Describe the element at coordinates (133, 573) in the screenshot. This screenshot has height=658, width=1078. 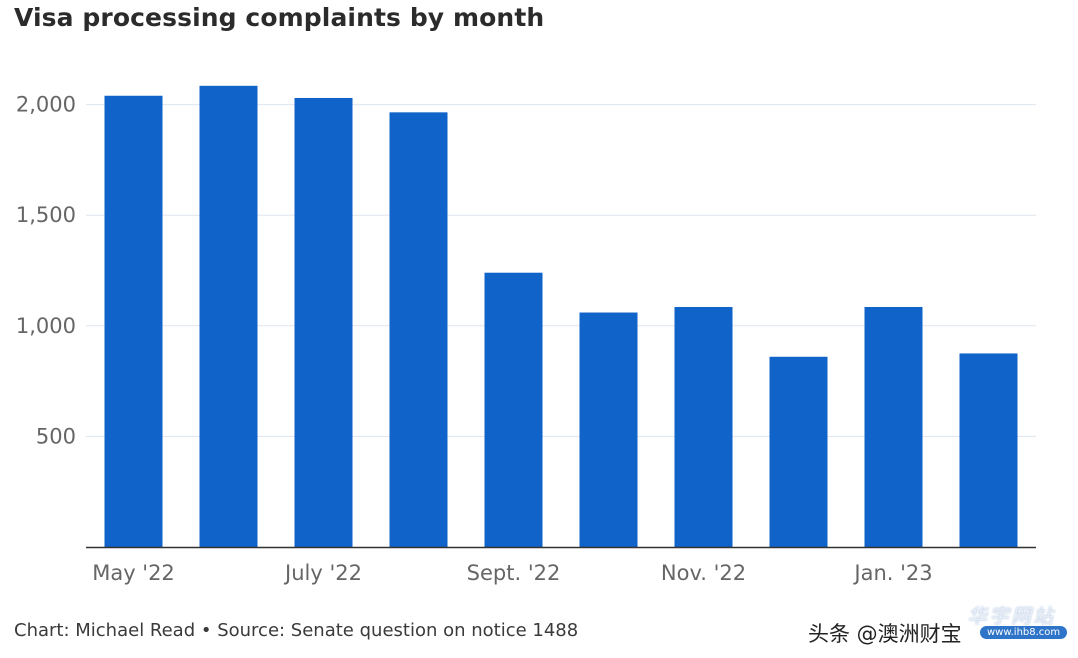
I see `x-tick-label: May '22` at that location.